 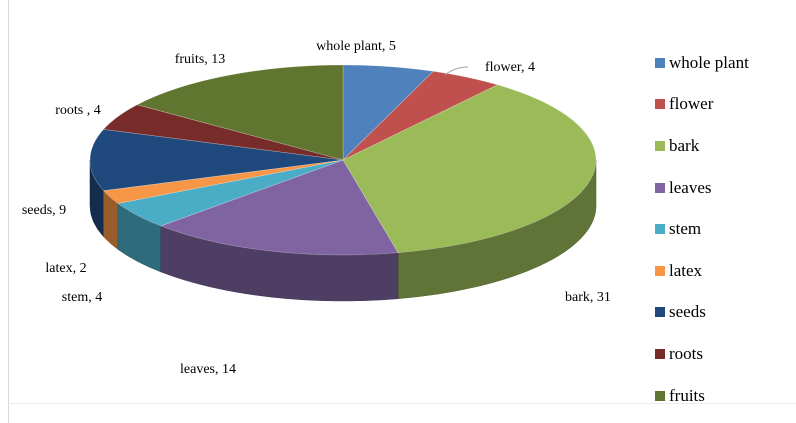 I want to click on legend-item-latex: latex, so click(x=722, y=271).